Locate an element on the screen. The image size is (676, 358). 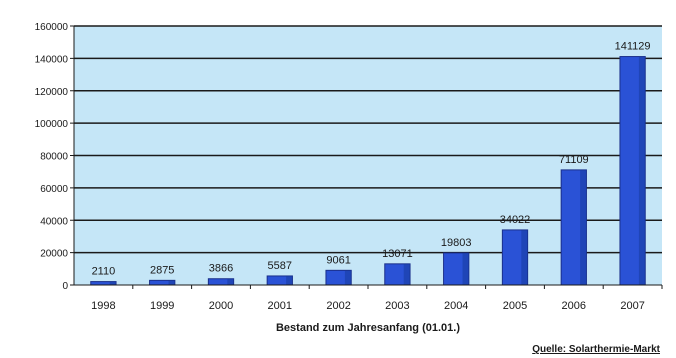
y-tick-label: 60000 is located at coordinates (54, 189).